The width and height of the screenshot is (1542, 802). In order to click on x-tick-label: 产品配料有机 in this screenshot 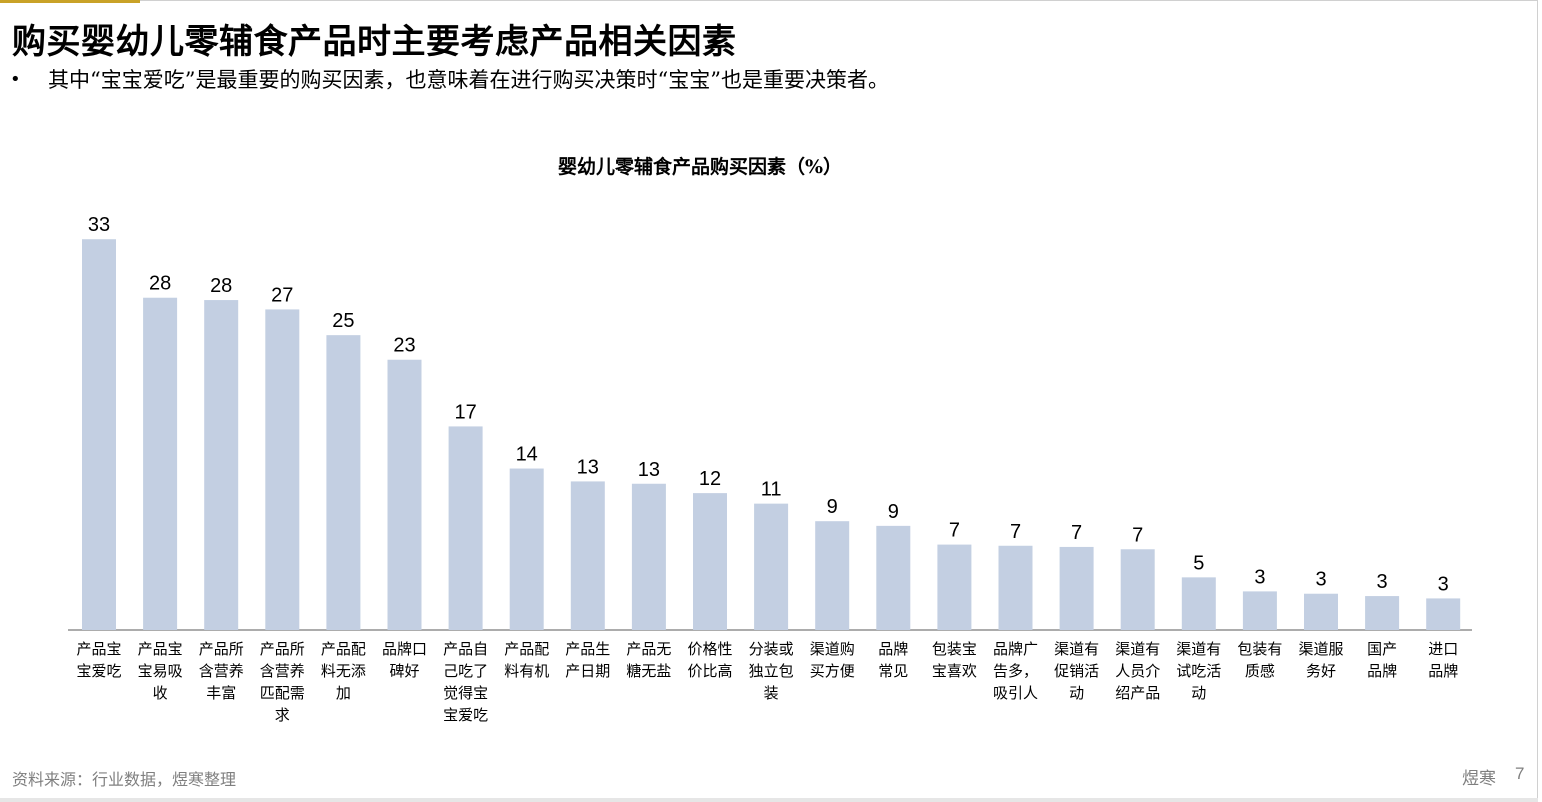, I will do `click(526, 660)`.